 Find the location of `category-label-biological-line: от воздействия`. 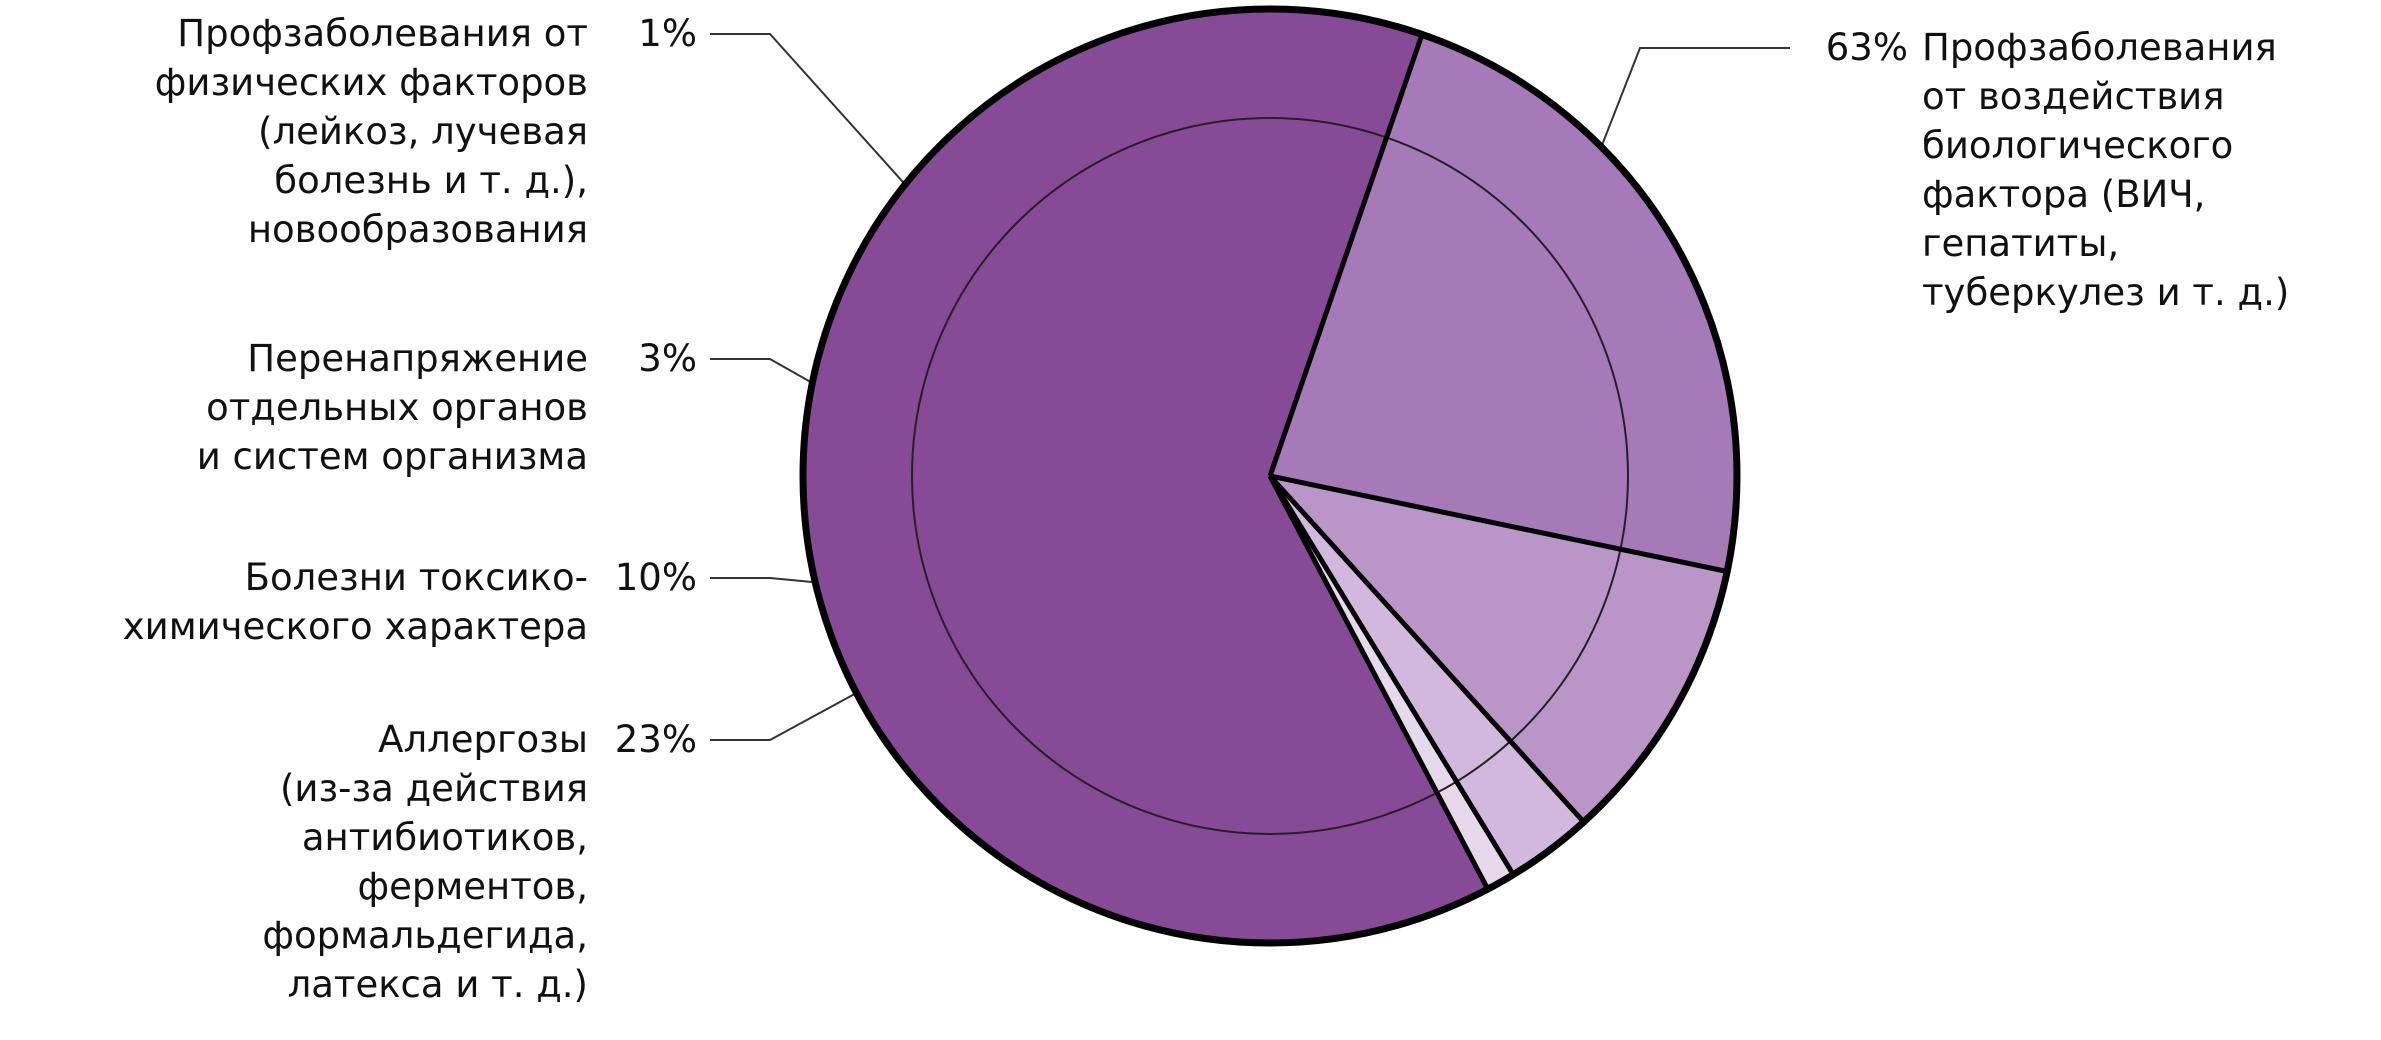

category-label-biological-line: от воздействия is located at coordinates (2073, 96).